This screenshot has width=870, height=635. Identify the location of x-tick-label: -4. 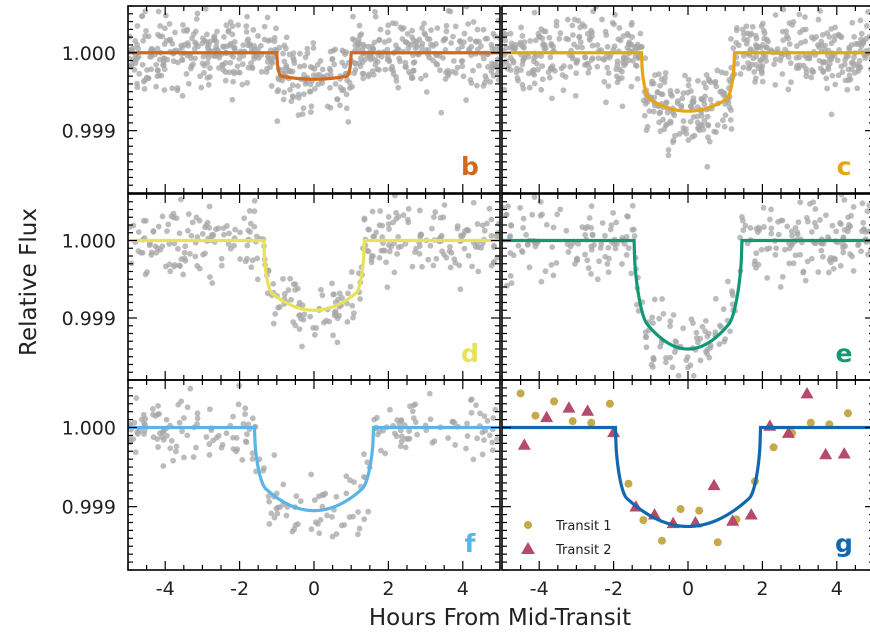
(165, 589).